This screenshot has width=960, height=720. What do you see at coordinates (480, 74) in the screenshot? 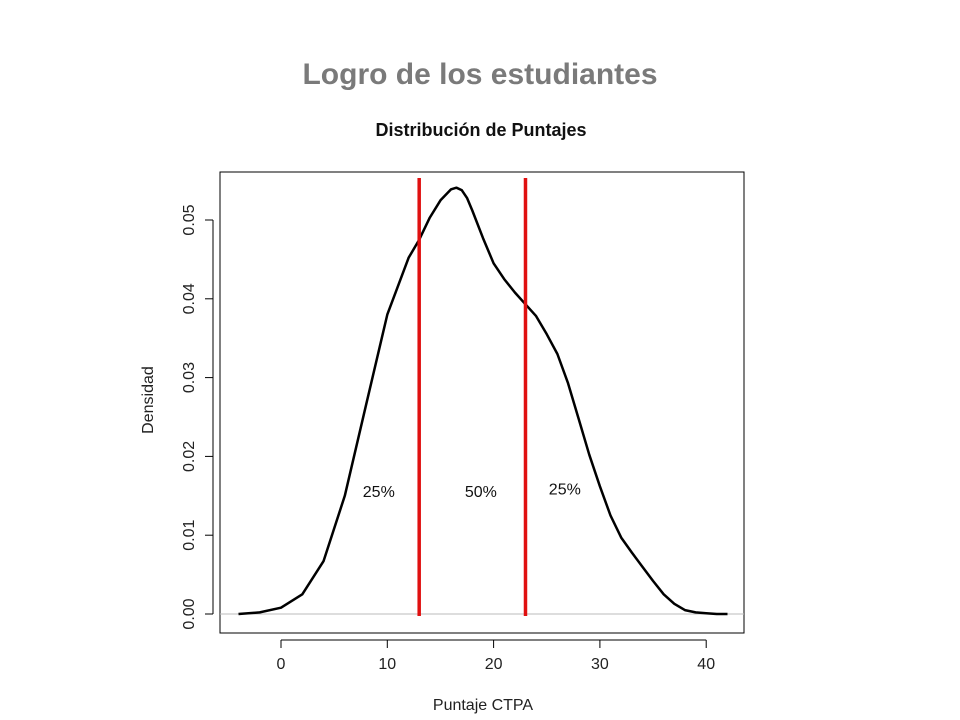
I see `slide-title: Logro de los estudiantes` at bounding box center [480, 74].